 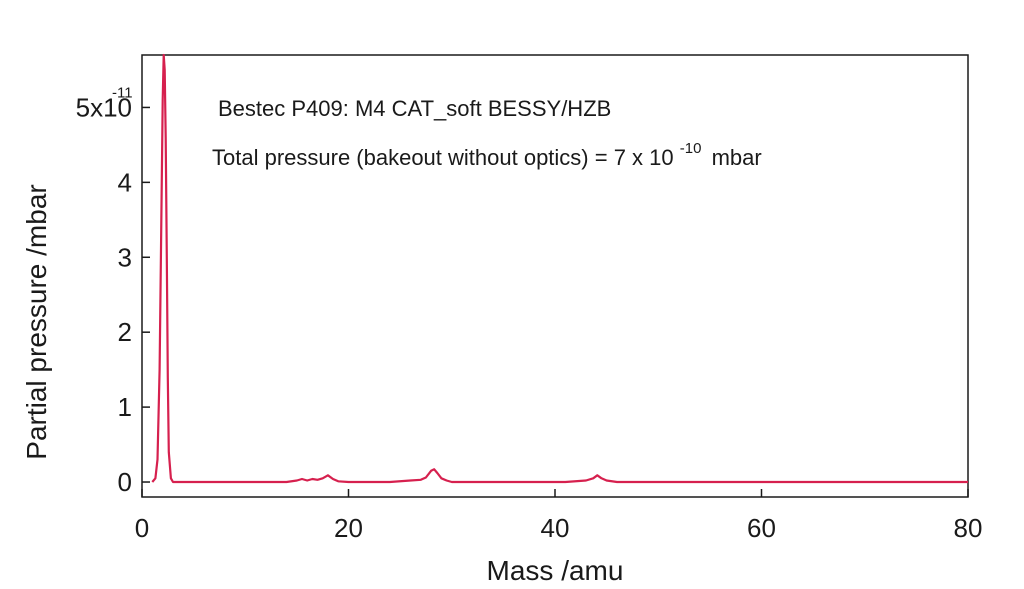 I want to click on x-tick-label: 80, so click(x=968, y=528).